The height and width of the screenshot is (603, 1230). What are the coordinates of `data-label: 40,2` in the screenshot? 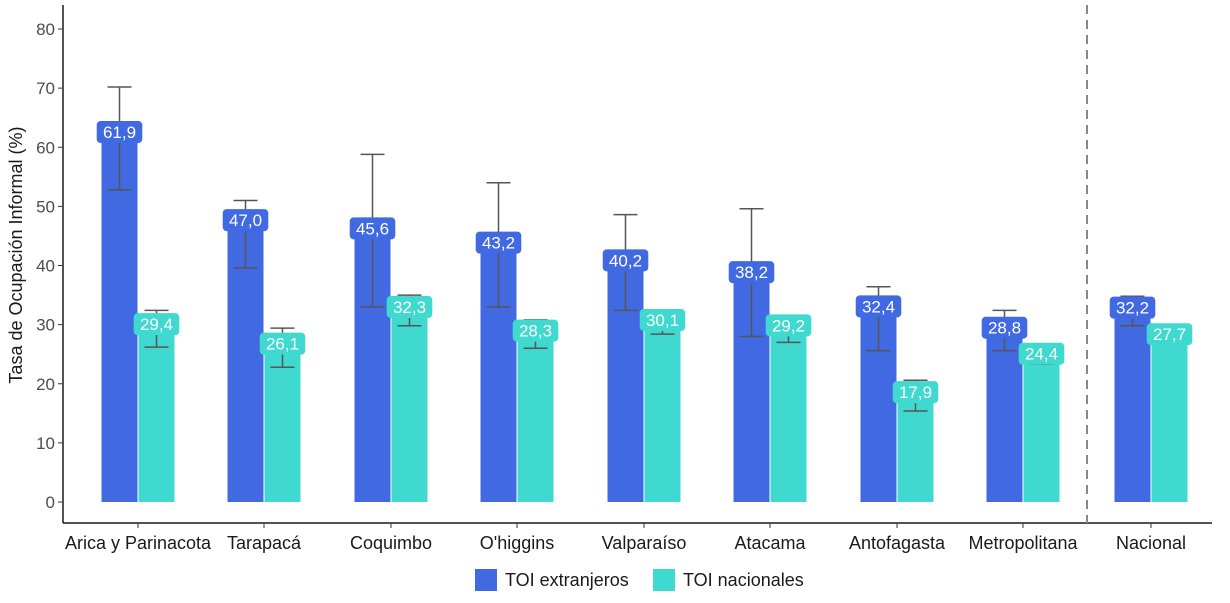 It's located at (625, 260).